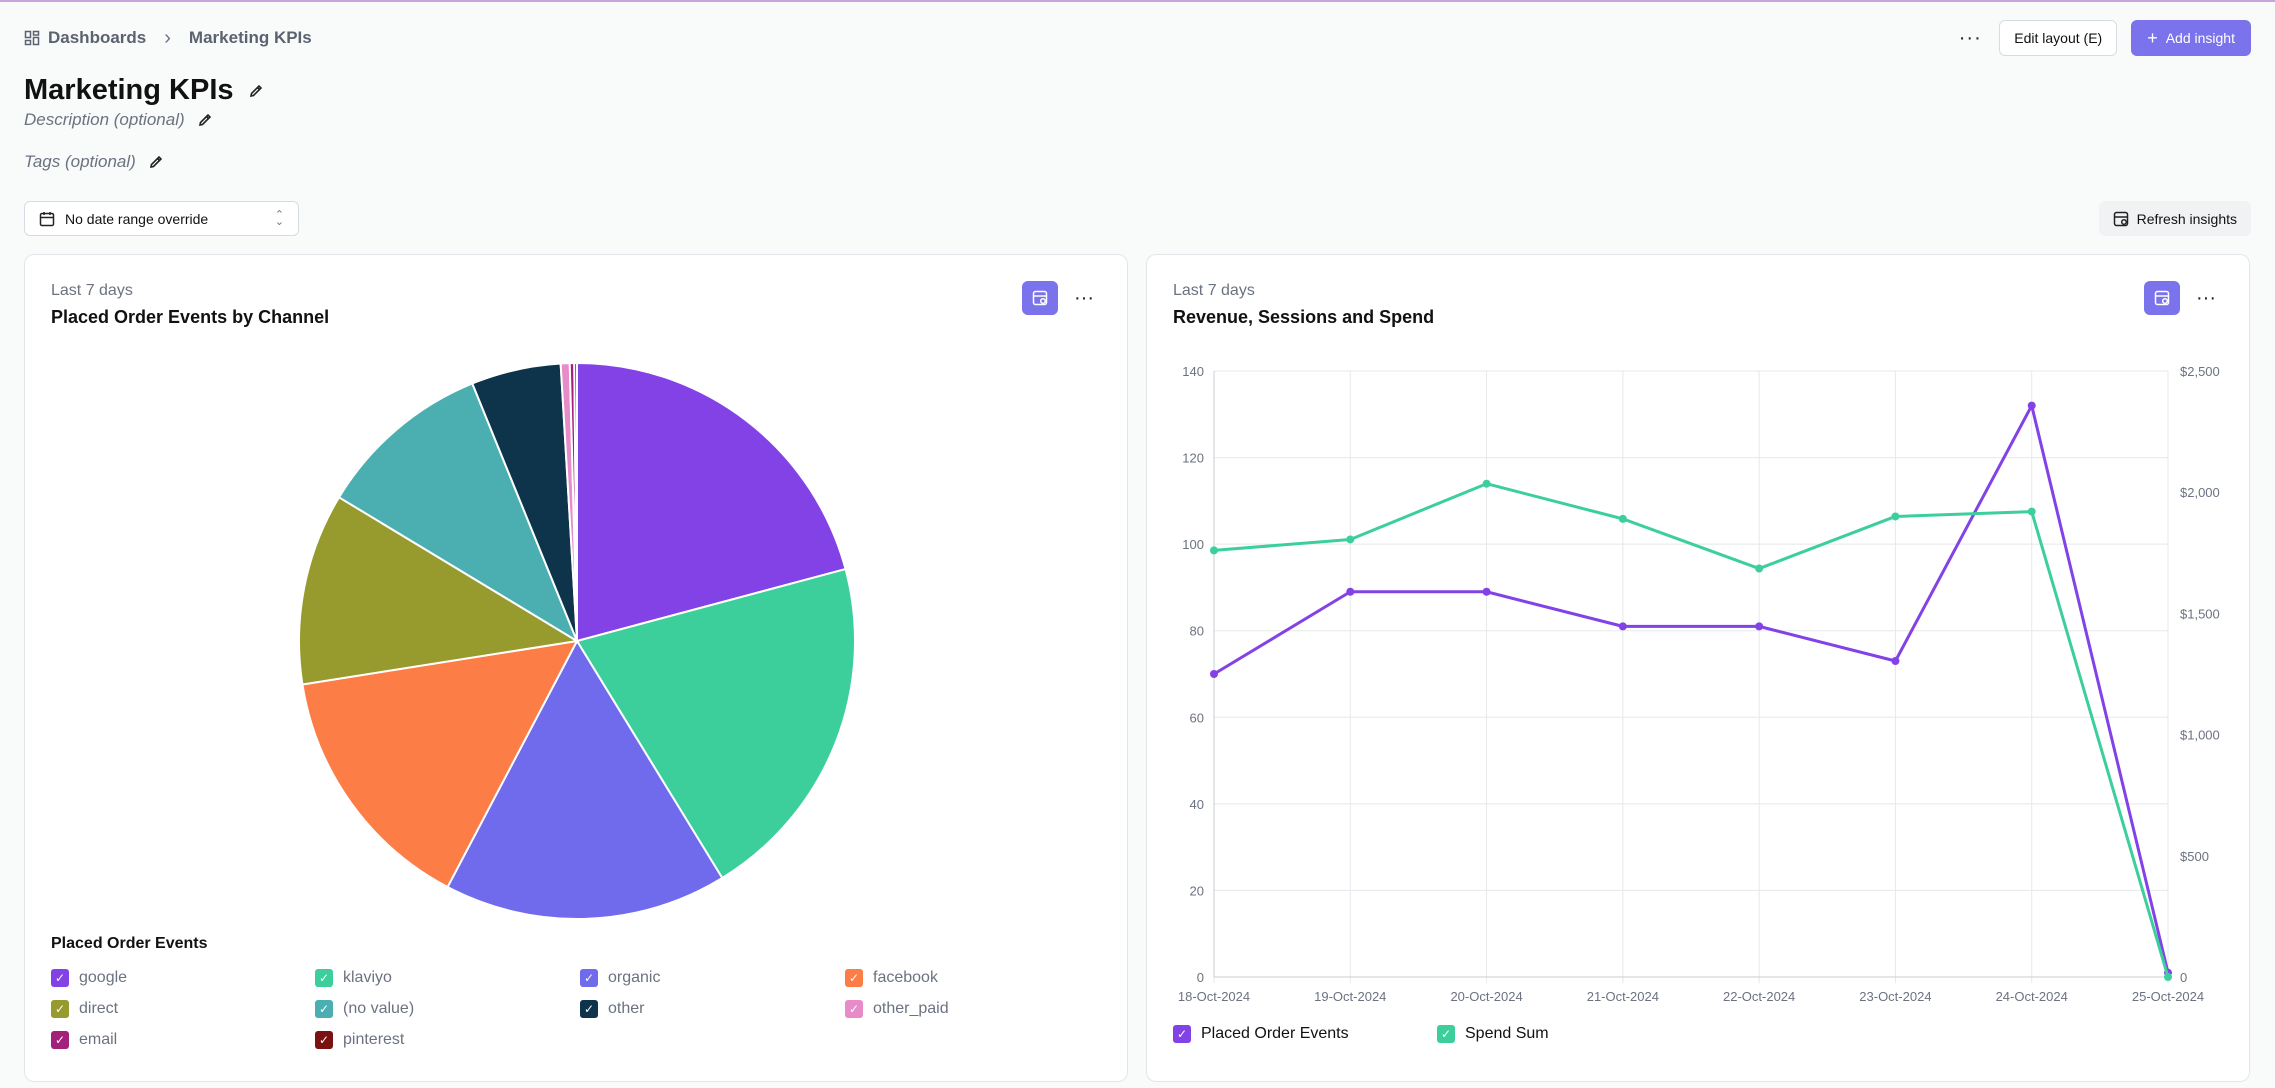 Image resolution: width=2275 pixels, height=1088 pixels. I want to click on y-left-tick-label: 60, so click(1197, 717).